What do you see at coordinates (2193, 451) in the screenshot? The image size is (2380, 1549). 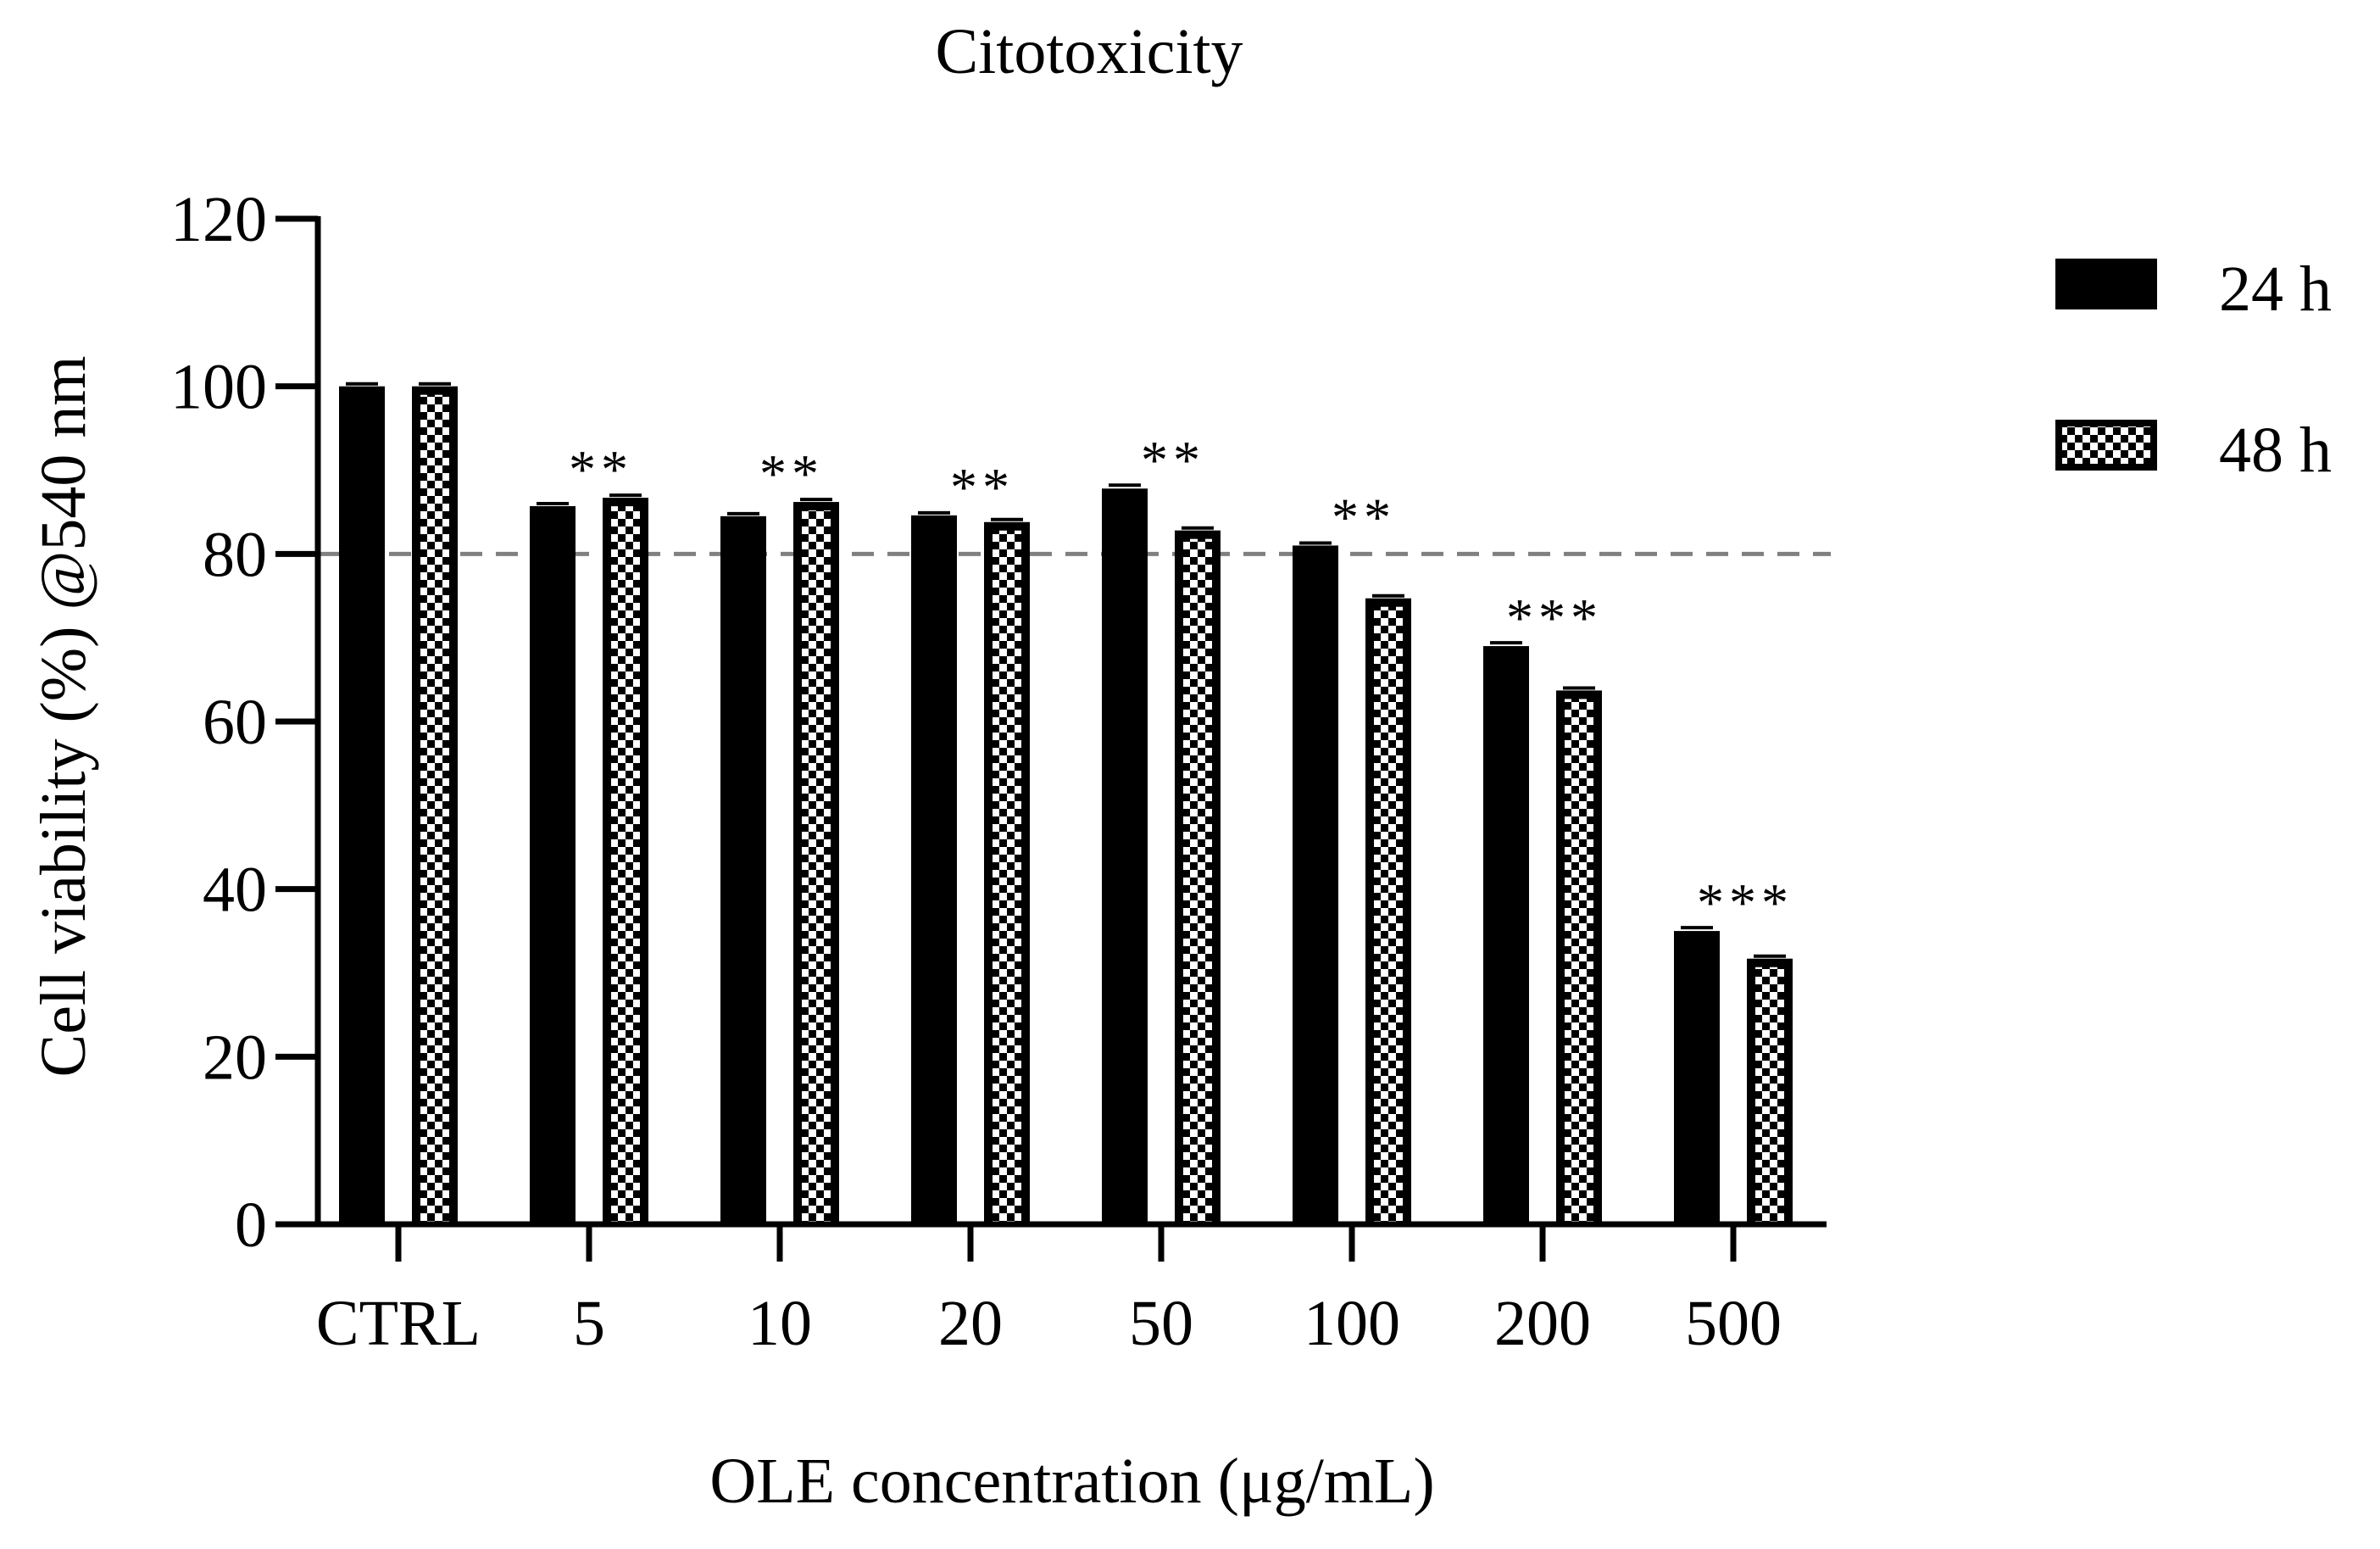 I see `legend-item-48h: 48 h` at bounding box center [2193, 451].